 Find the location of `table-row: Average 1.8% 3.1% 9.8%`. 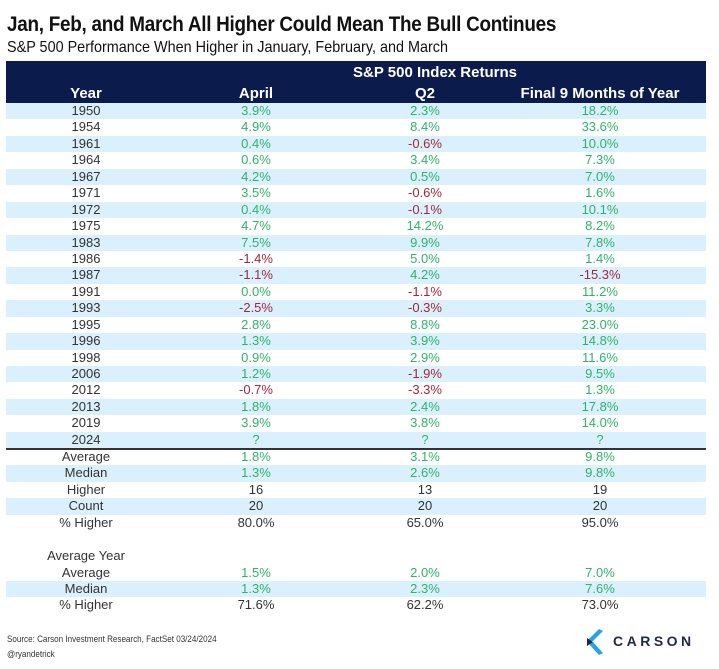

table-row: Average 1.8% 3.1% 9.8% is located at coordinates (356, 457).